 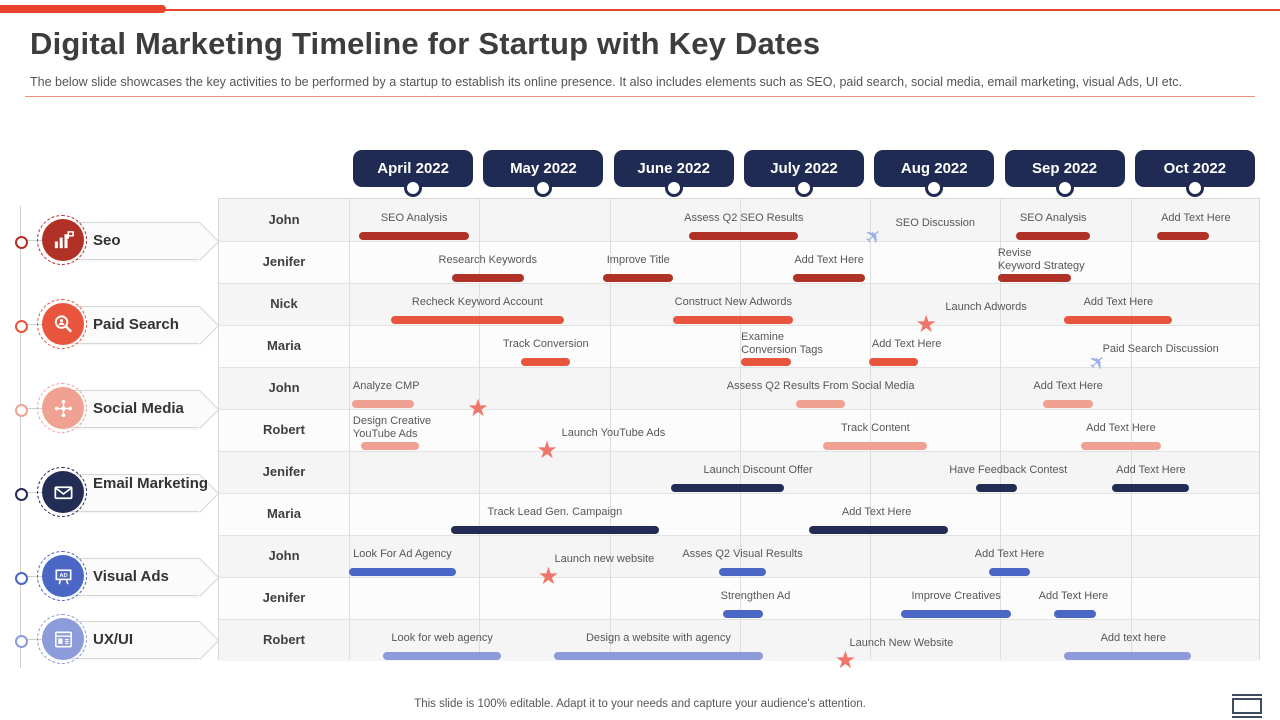 I want to click on task-label: SEO Discussion, so click(x=935, y=223).